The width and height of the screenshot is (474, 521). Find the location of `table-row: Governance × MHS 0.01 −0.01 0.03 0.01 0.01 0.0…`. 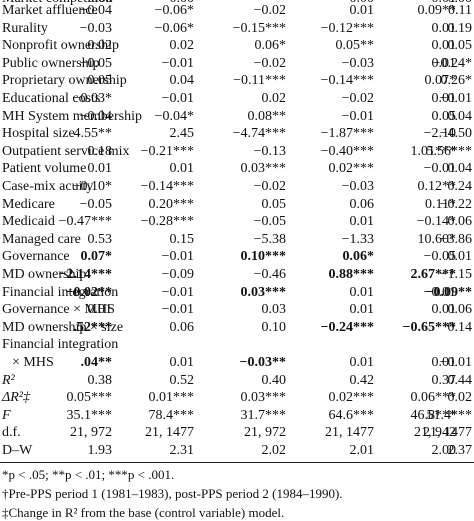

table-row: Governance × MHS 0.01 −0.01 0.03 0.01 0.01 0.0… is located at coordinates (237, 310).